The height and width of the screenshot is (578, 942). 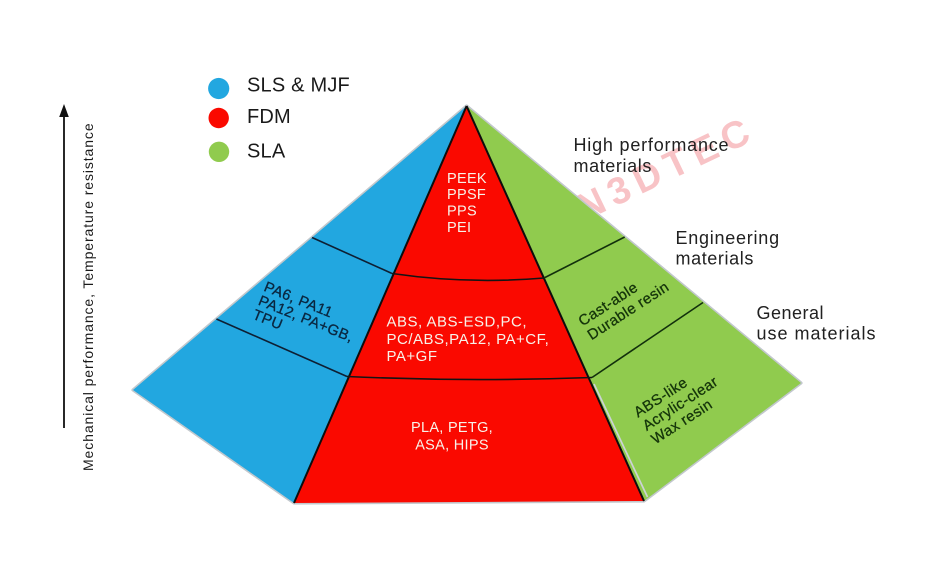 What do you see at coordinates (452, 428) in the screenshot?
I see `svg-text: PLA, PETG,` at bounding box center [452, 428].